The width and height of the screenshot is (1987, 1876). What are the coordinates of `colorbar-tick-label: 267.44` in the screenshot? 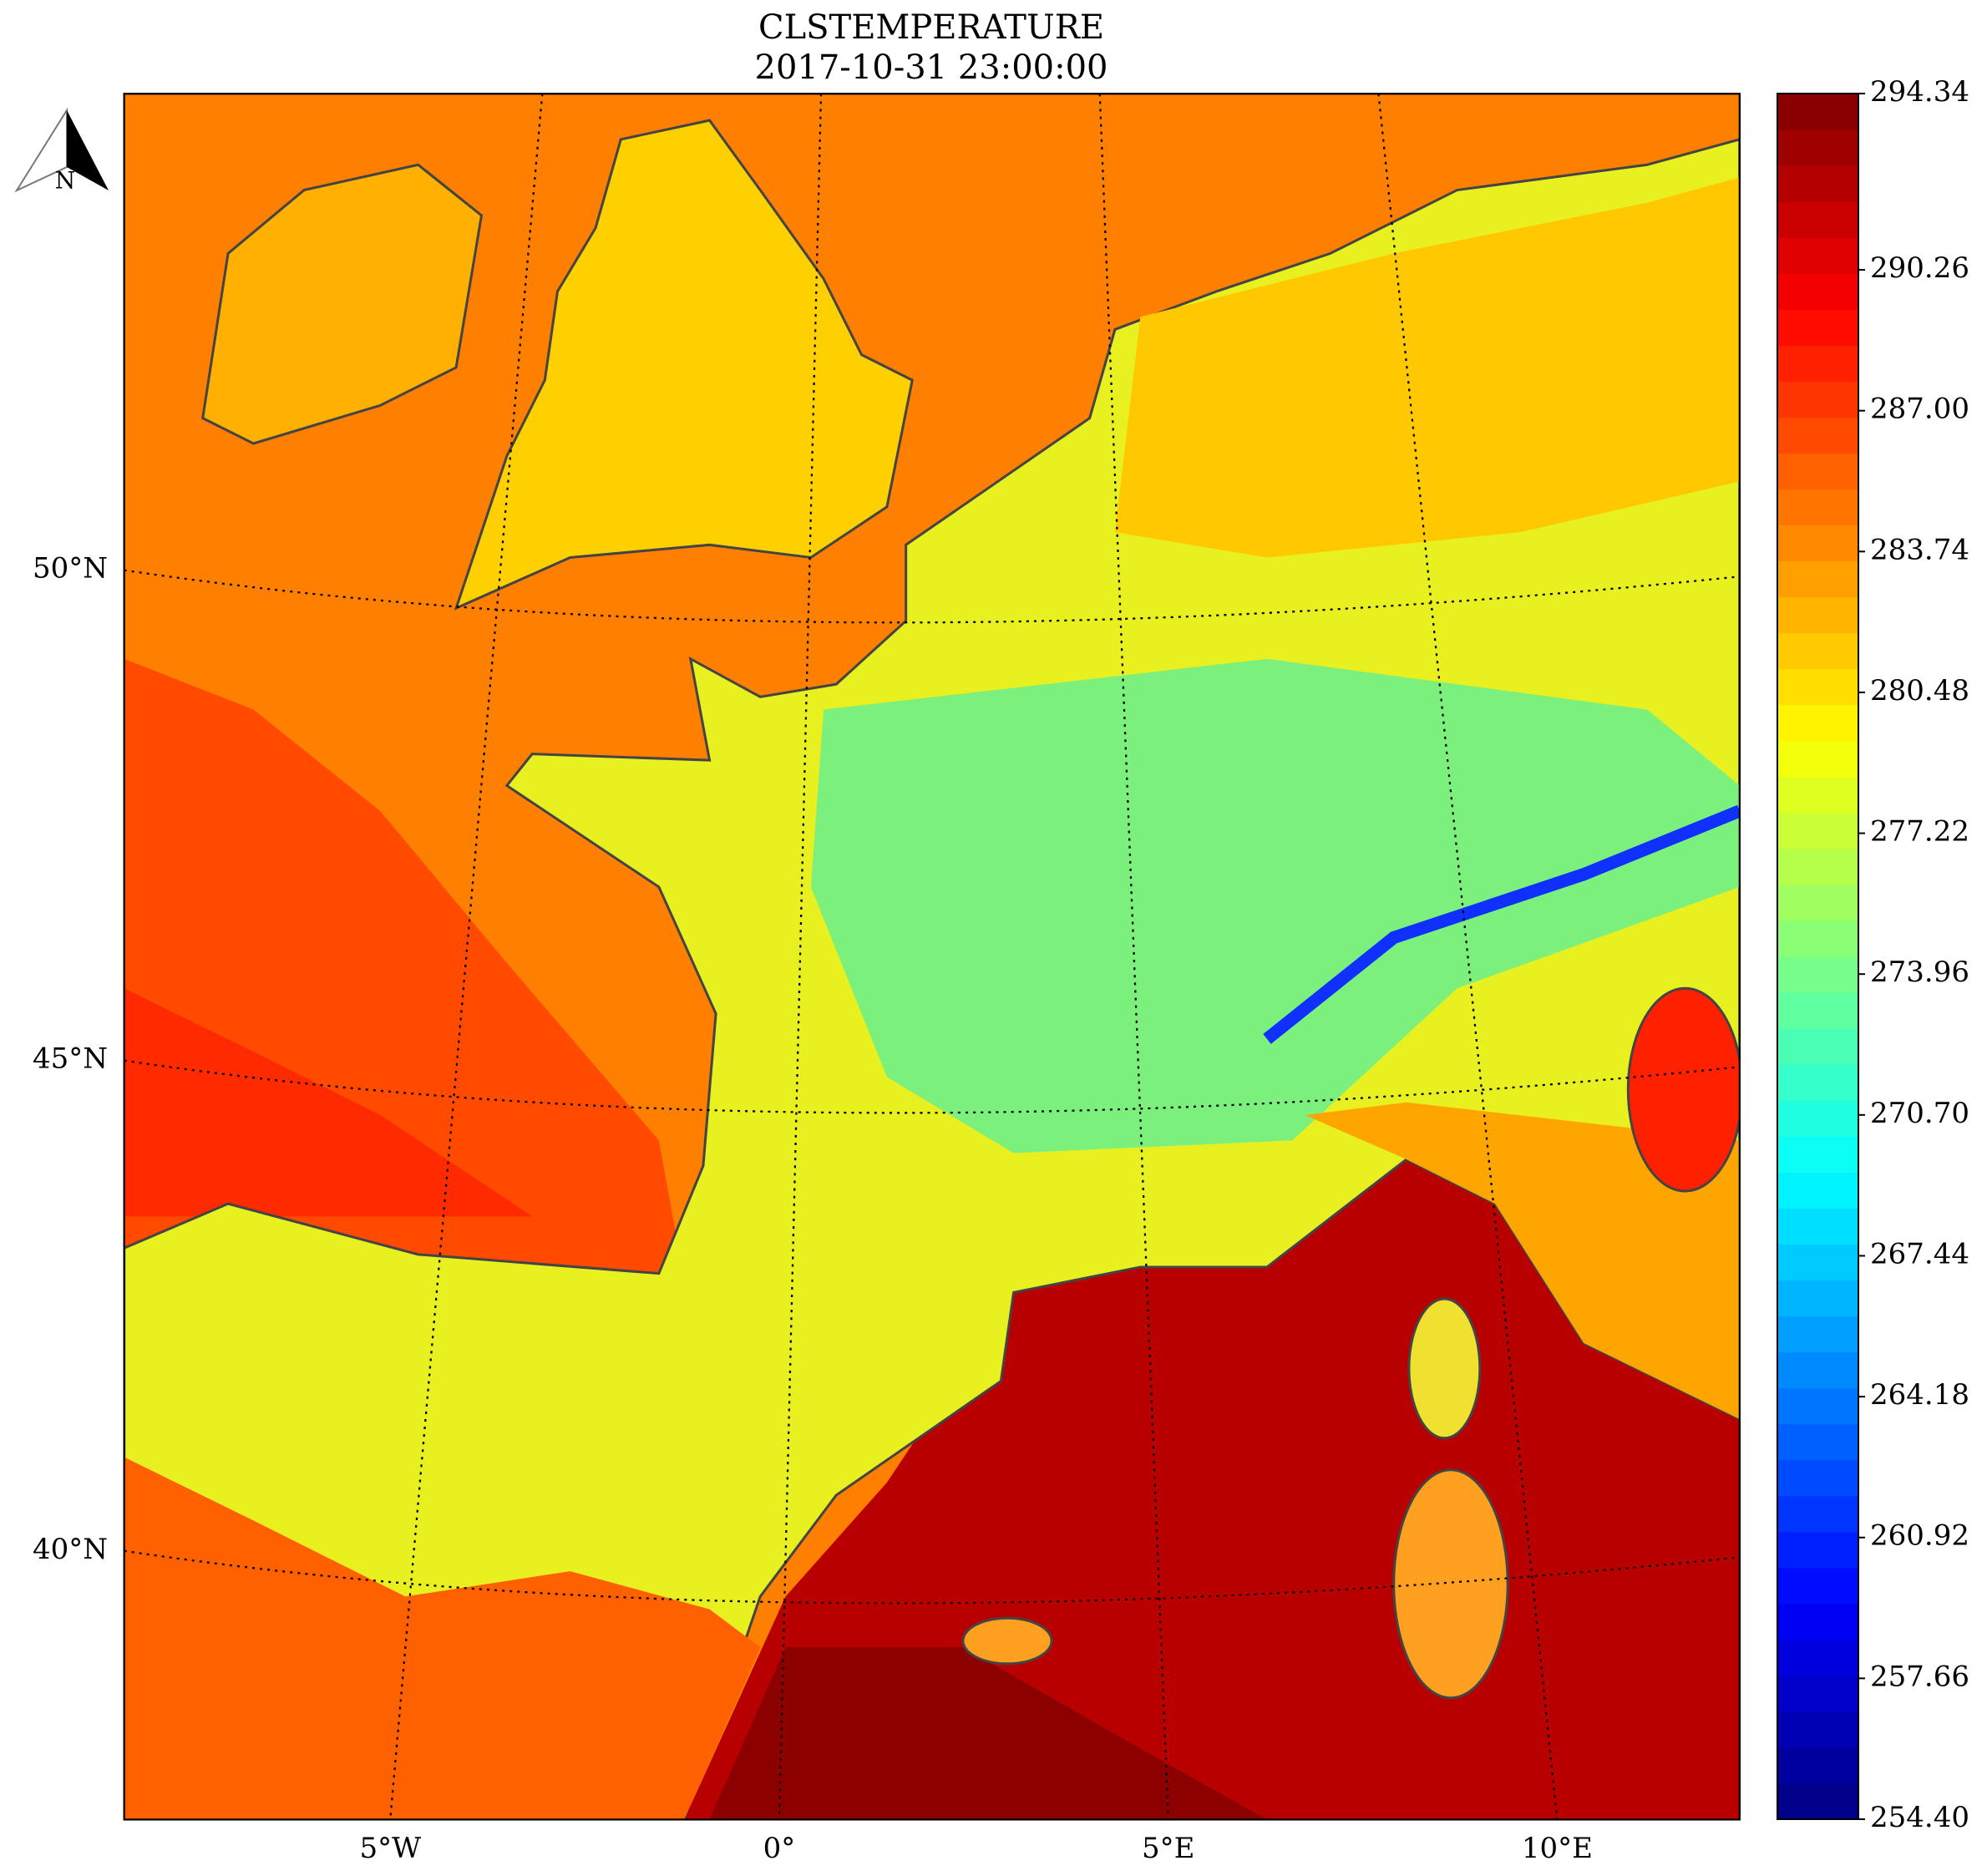 It's located at (1919, 1253).